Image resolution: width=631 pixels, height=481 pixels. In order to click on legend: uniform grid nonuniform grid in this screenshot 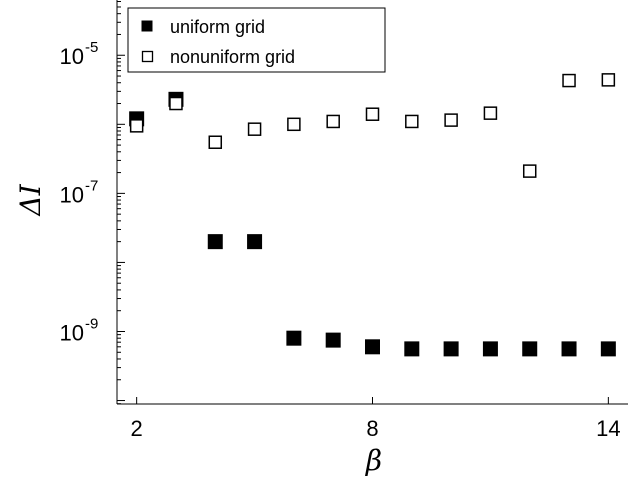, I will do `click(256, 40)`.